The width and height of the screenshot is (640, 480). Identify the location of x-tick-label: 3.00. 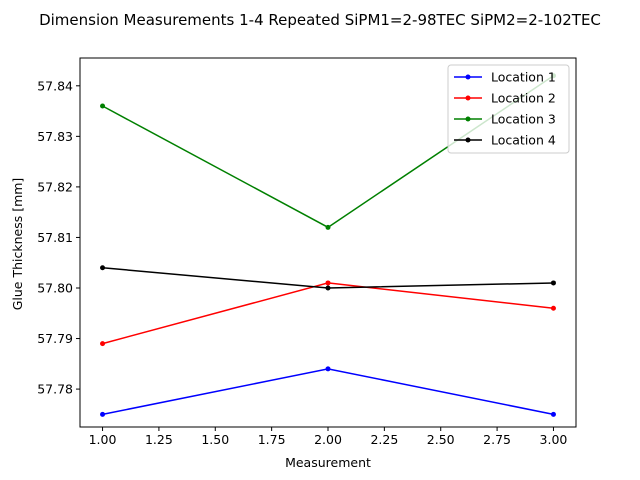
(554, 439).